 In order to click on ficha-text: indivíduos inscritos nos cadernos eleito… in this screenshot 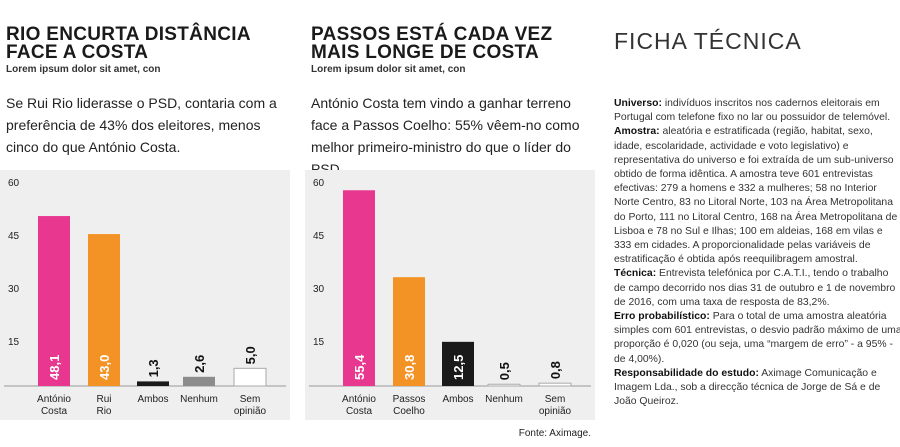, I will do `click(752, 111)`.